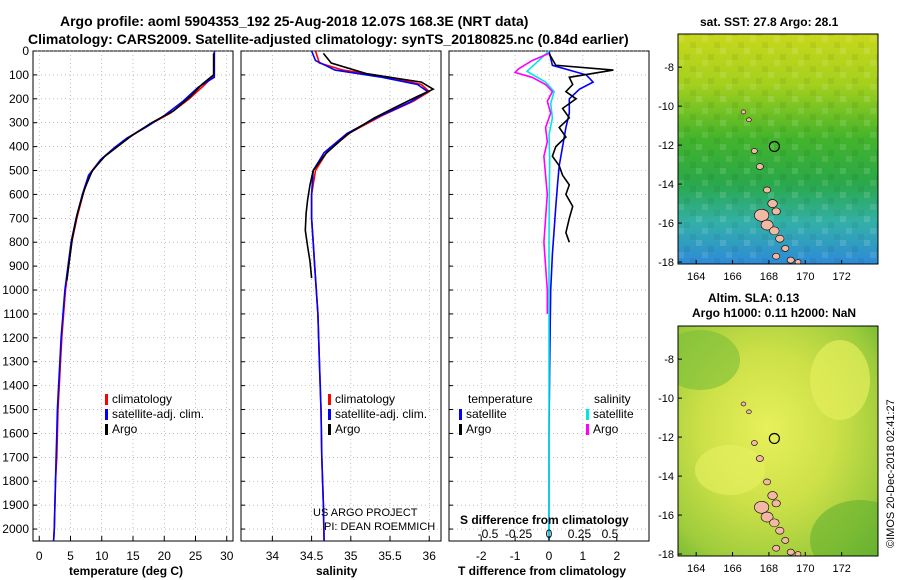 This screenshot has width=900, height=580. What do you see at coordinates (15, 290) in the screenshot?
I see `depth-tick-label: 1000` at bounding box center [15, 290].